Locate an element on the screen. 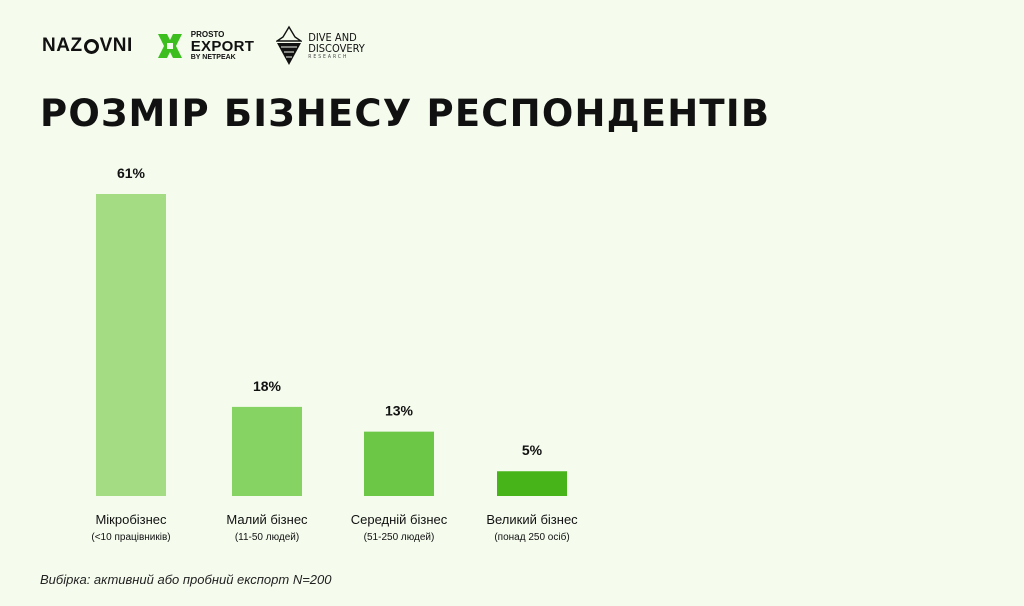 This screenshot has width=1024, height=606. dive-logo-line1: DIVE AND is located at coordinates (332, 37).